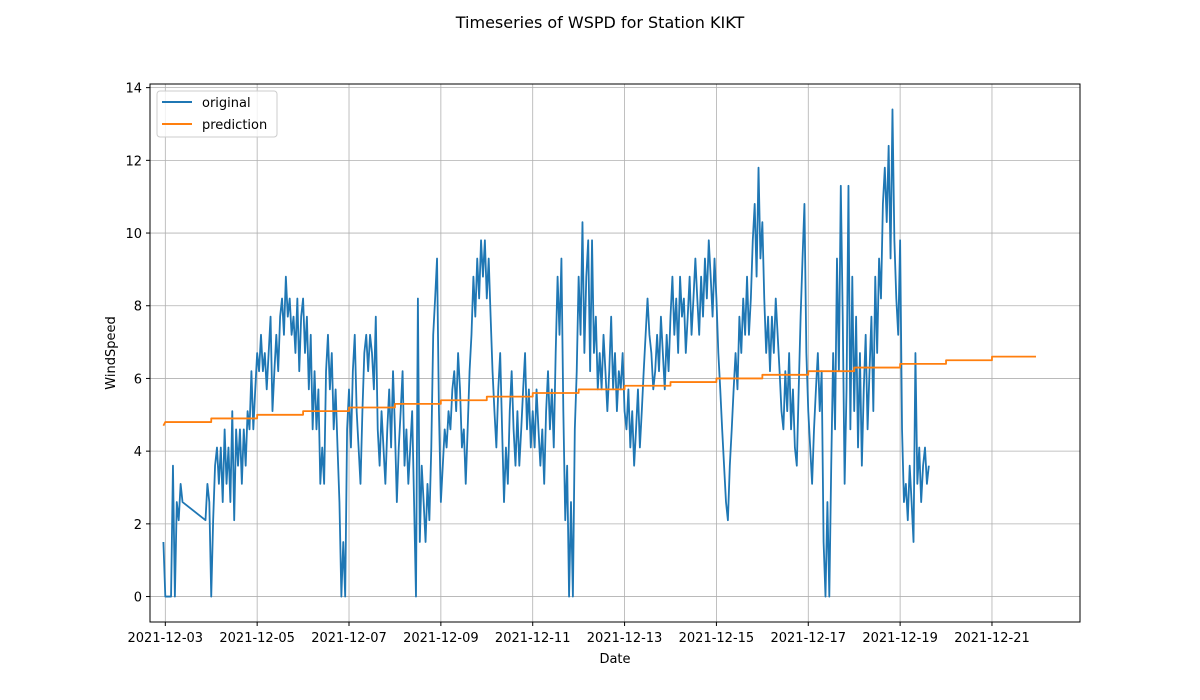 This screenshot has width=1200, height=700. Describe the element at coordinates (138, 379) in the screenshot. I see `y-tick-label: 6` at that location.